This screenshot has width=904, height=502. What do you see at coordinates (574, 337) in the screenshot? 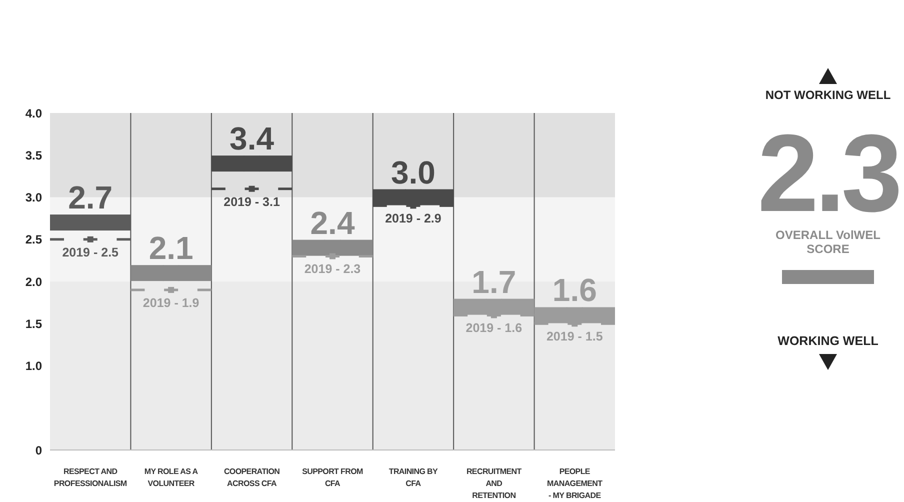
I see `data-label: 2019 - 1.5` at bounding box center [574, 337].